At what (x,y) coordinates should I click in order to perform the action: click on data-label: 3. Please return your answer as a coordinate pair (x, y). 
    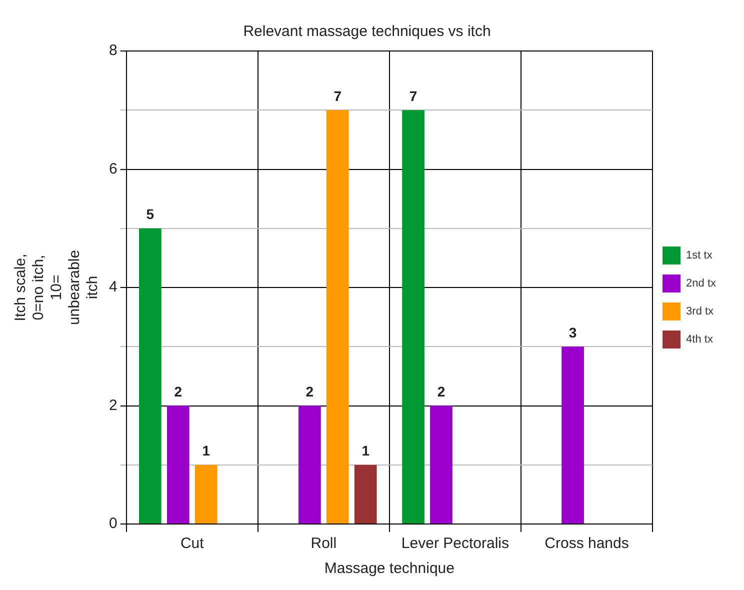
    Looking at the image, I should click on (572, 332).